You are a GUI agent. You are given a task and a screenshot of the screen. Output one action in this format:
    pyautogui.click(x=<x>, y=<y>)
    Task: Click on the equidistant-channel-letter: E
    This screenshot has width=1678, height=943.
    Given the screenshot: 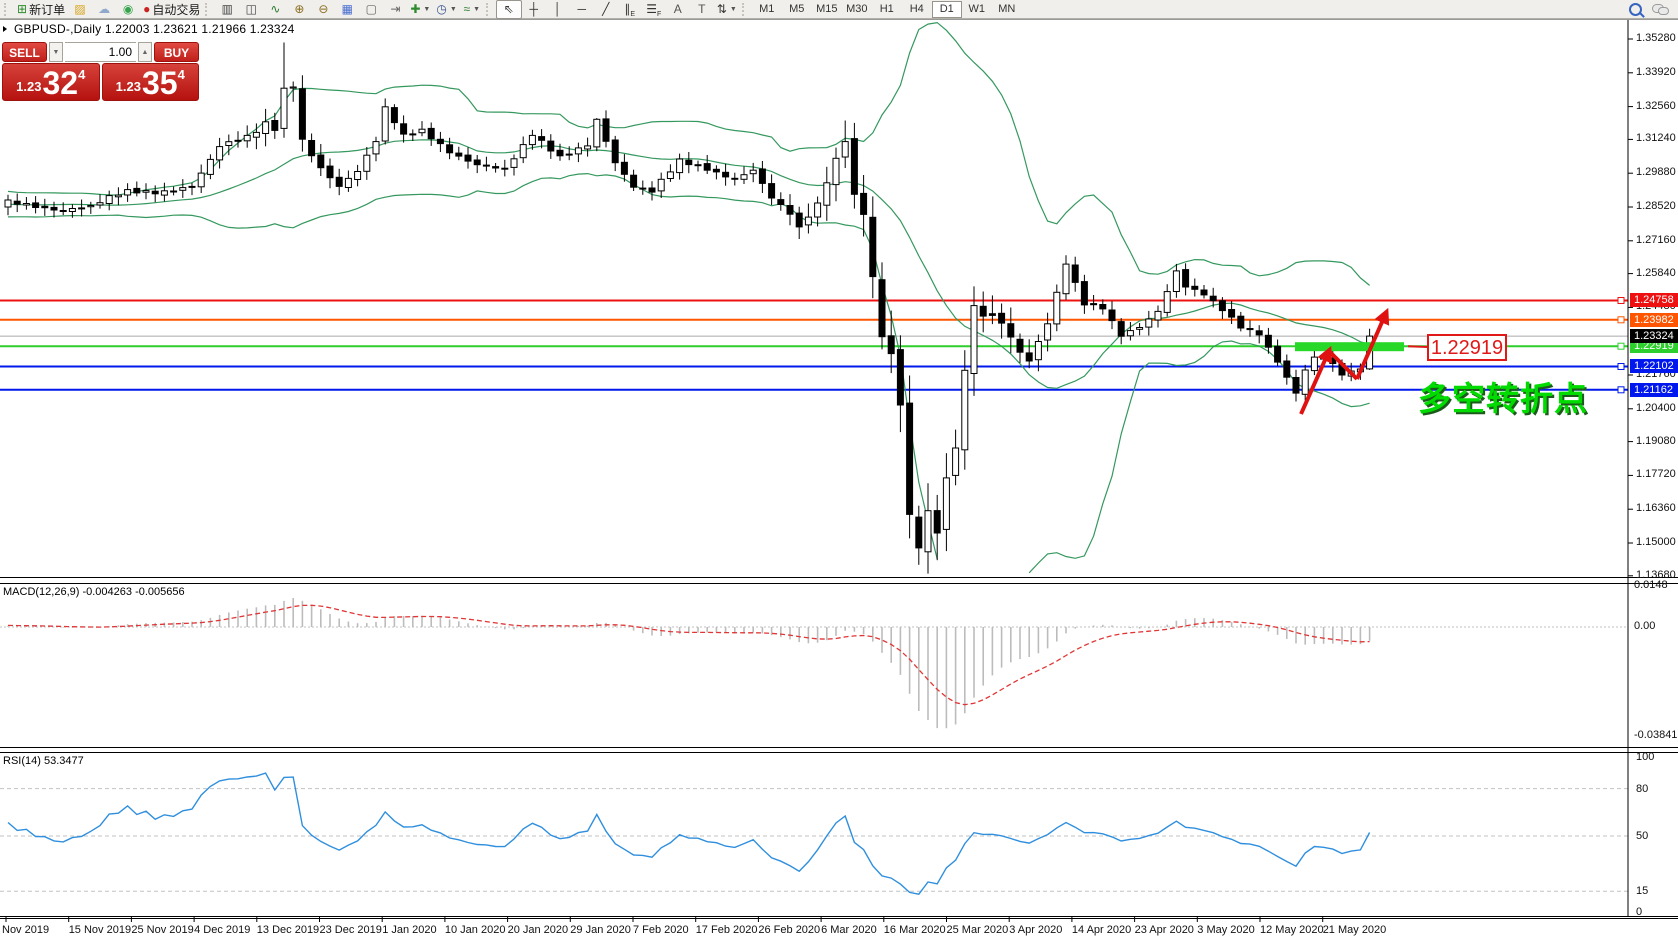 What is the action you would take?
    pyautogui.click(x=633, y=14)
    